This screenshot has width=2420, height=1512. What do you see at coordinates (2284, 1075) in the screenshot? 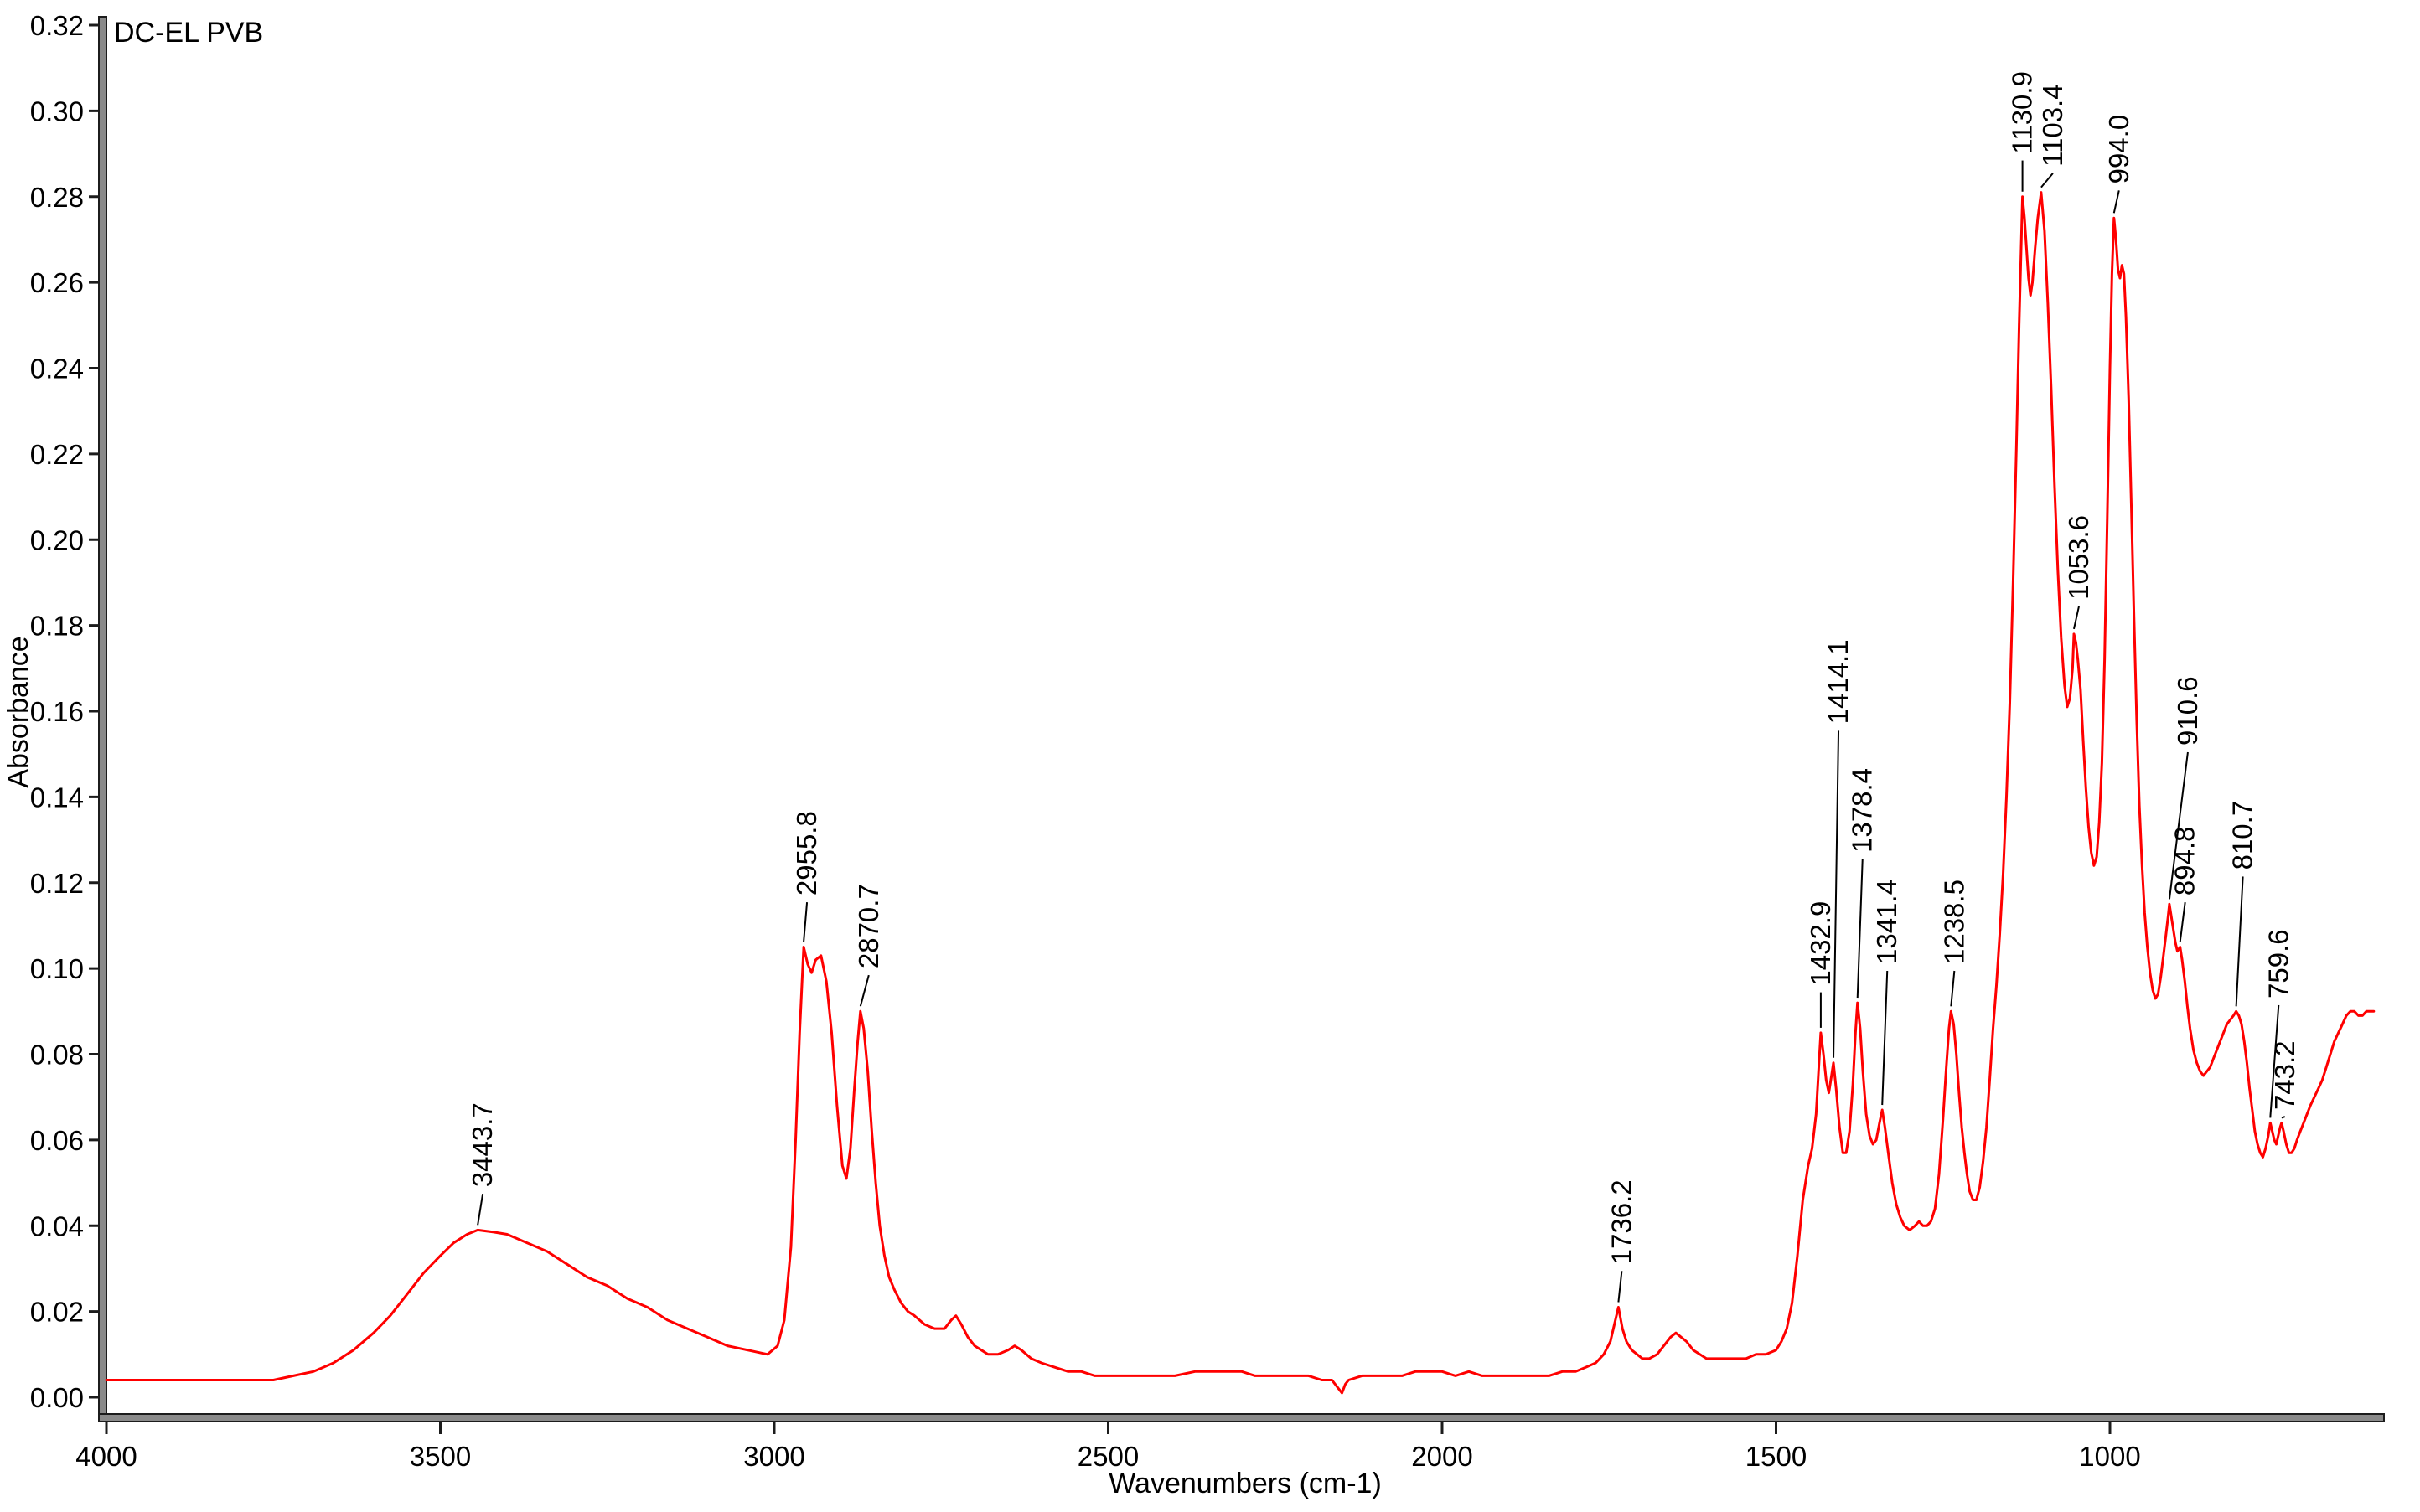
I see `peak-label: 743.2` at bounding box center [2284, 1075].